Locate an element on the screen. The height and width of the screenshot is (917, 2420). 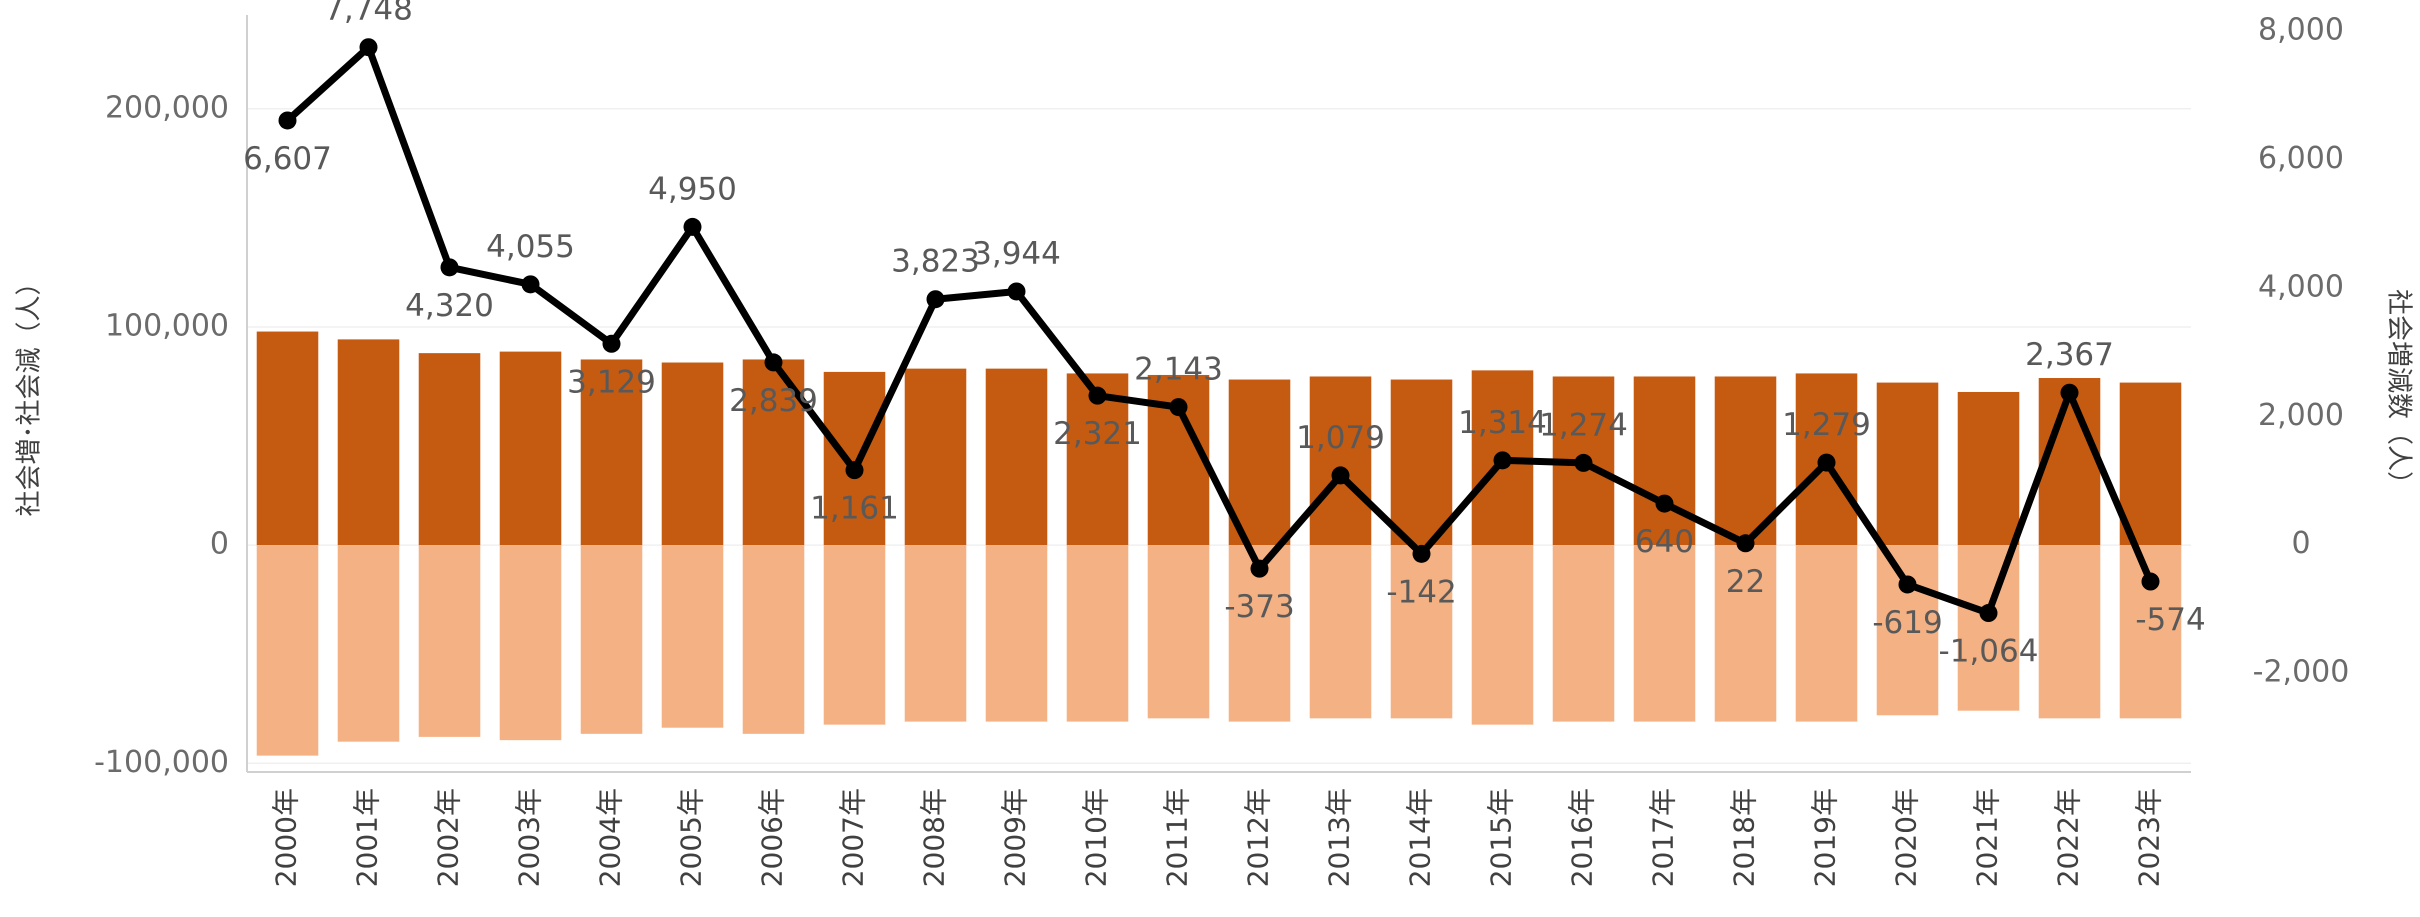
x-tick-label: 2014年 is located at coordinates (1420, 837).